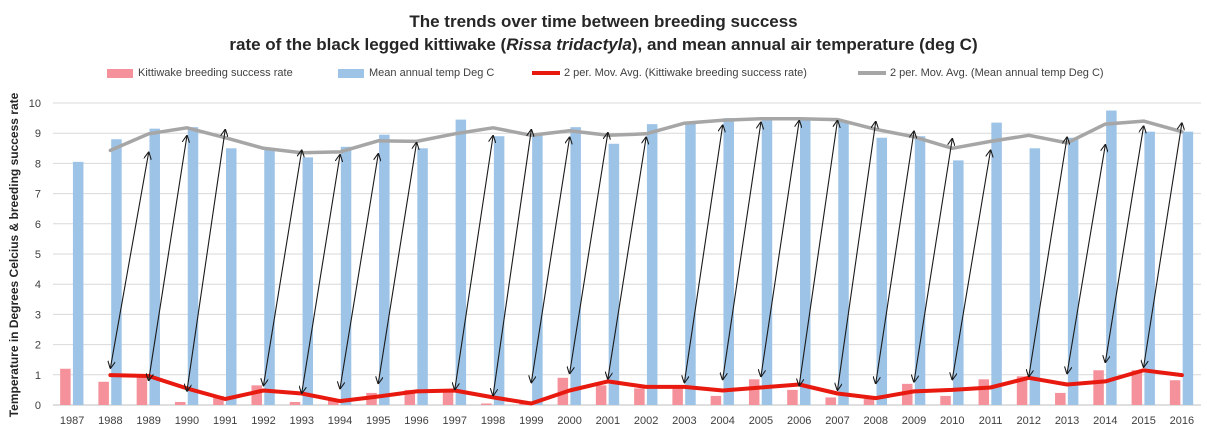 The image size is (1207, 437). What do you see at coordinates (1067, 421) in the screenshot?
I see `x-tick-label: 2013` at bounding box center [1067, 421].